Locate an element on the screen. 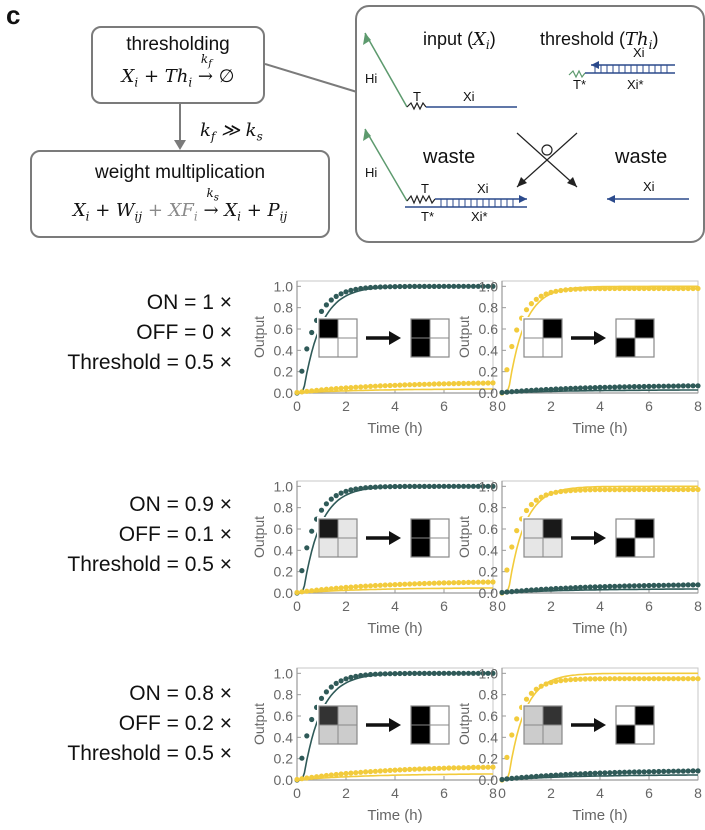 The width and height of the screenshot is (705, 830). x-tick-label: 2 is located at coordinates (346, 606).